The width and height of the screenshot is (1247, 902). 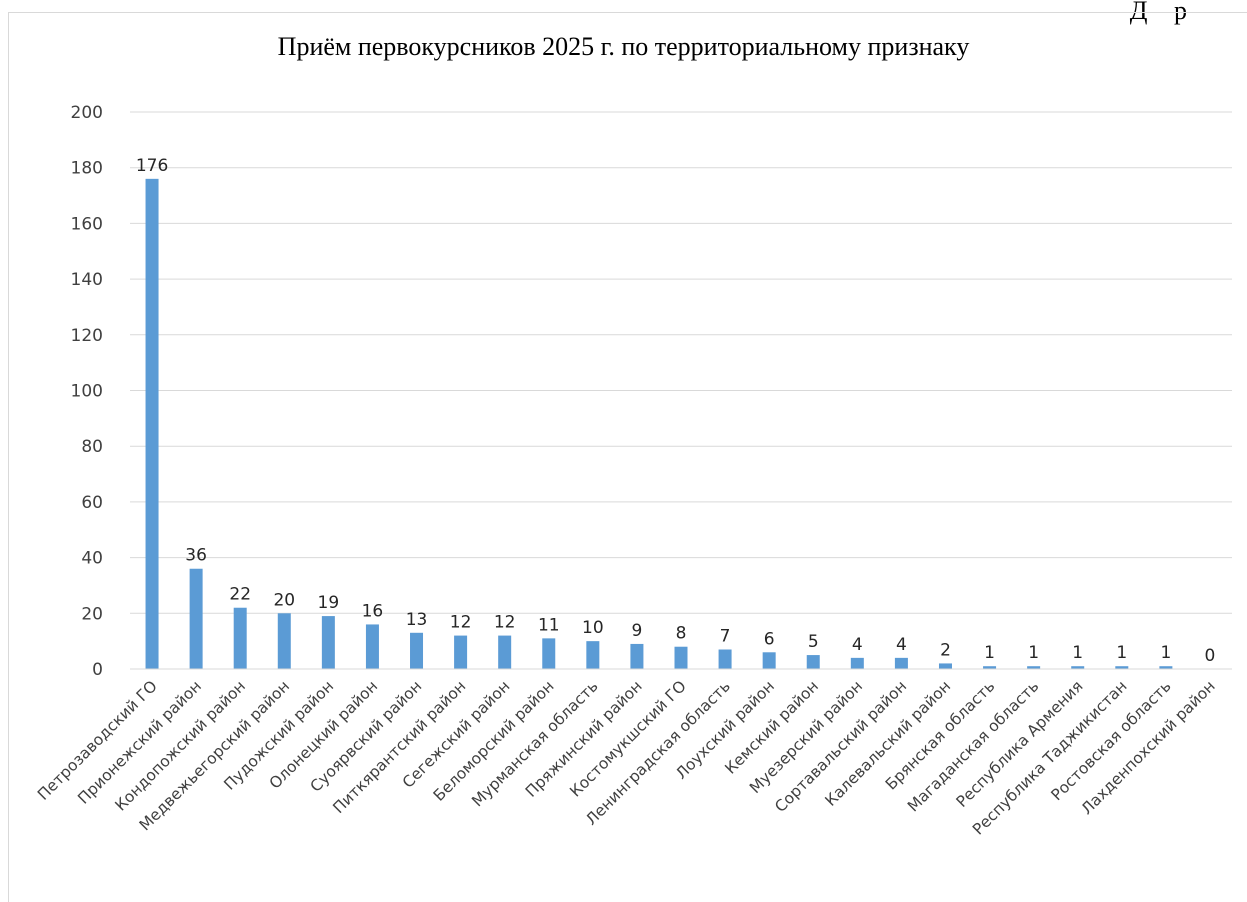 I want to click on y-tick-label: 20, so click(x=92, y=614).